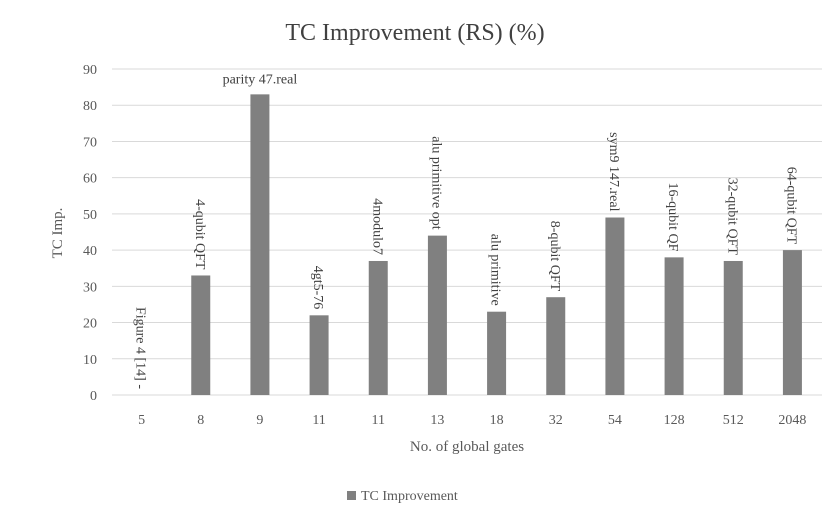 The image size is (830, 516). I want to click on y-tick-label: 50, so click(90, 215).